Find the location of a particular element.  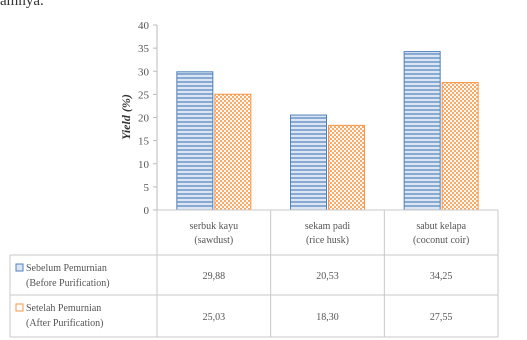

legend-key-after is located at coordinates (19, 307).